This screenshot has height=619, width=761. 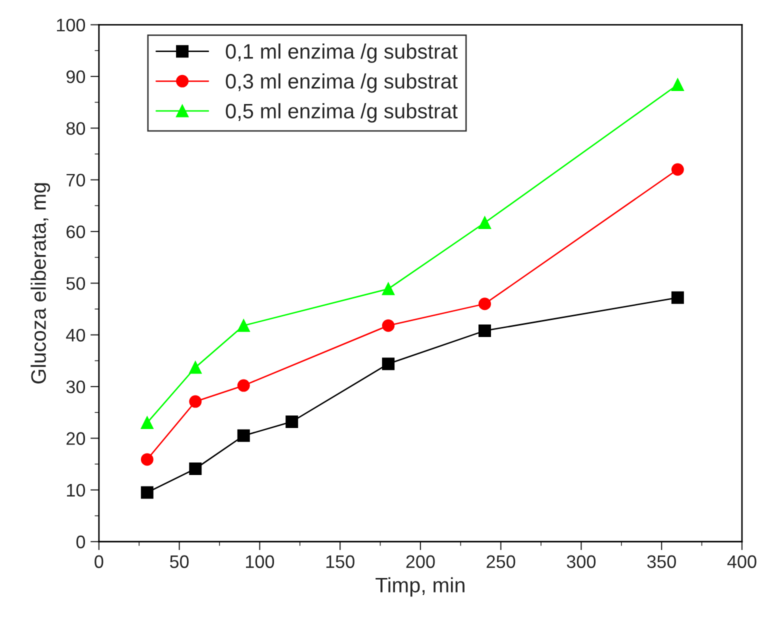 What do you see at coordinates (76, 128) in the screenshot?
I see `y-tick-label: 80` at bounding box center [76, 128].